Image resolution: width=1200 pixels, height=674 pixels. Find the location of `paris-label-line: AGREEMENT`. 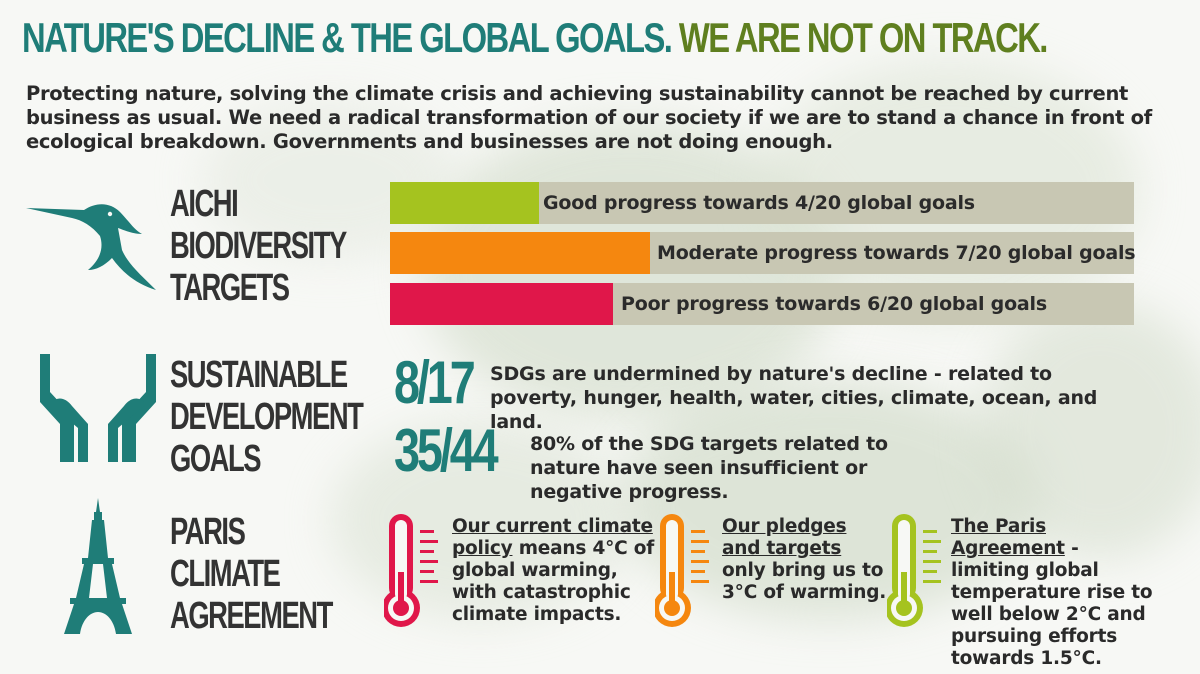

paris-label-line: AGREEMENT is located at coordinates (251, 616).